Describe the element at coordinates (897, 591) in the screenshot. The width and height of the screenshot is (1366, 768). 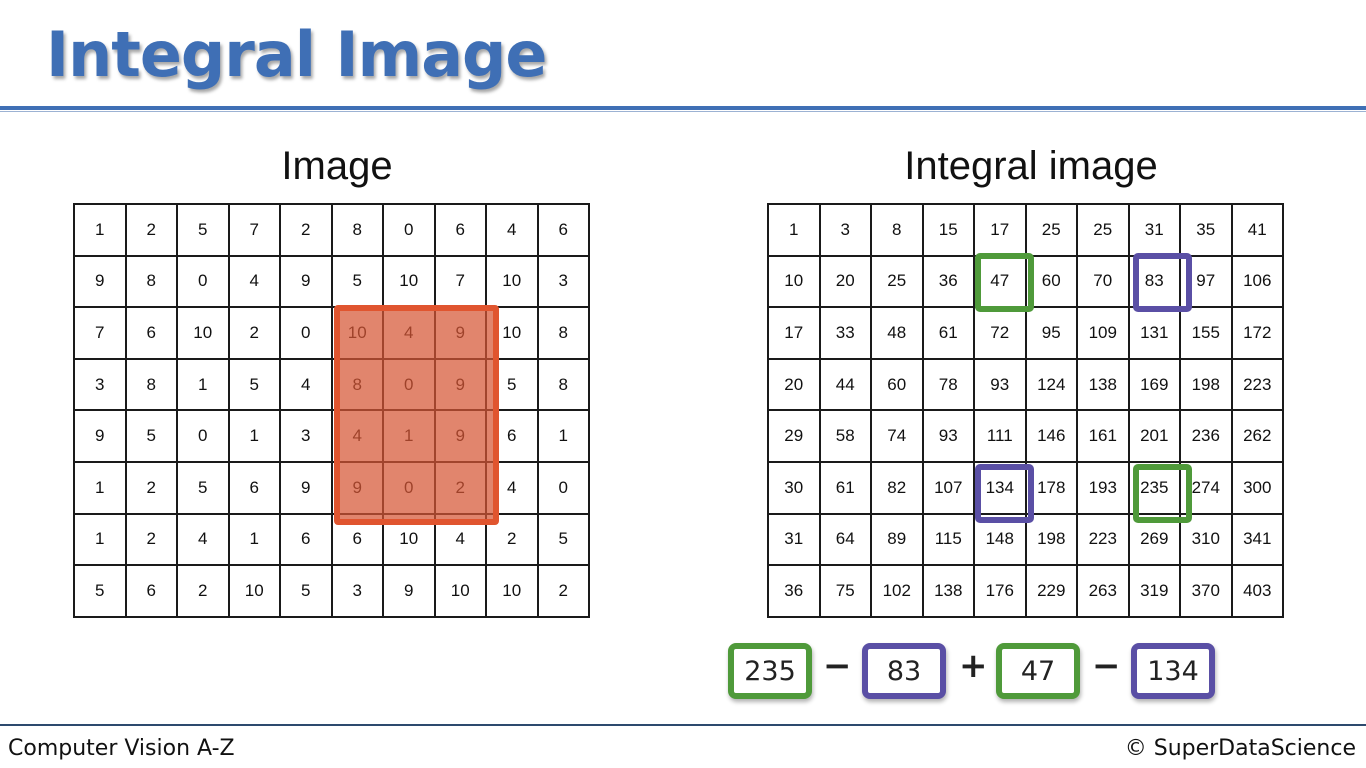
I see `integral-grid-cell: 102` at that location.